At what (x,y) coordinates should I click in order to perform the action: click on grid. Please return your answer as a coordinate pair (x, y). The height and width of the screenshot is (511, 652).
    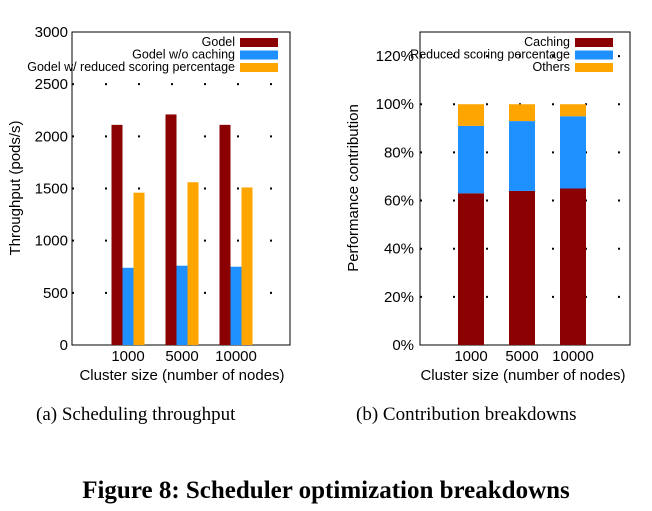
    Looking at the image, I should click on (181, 188).